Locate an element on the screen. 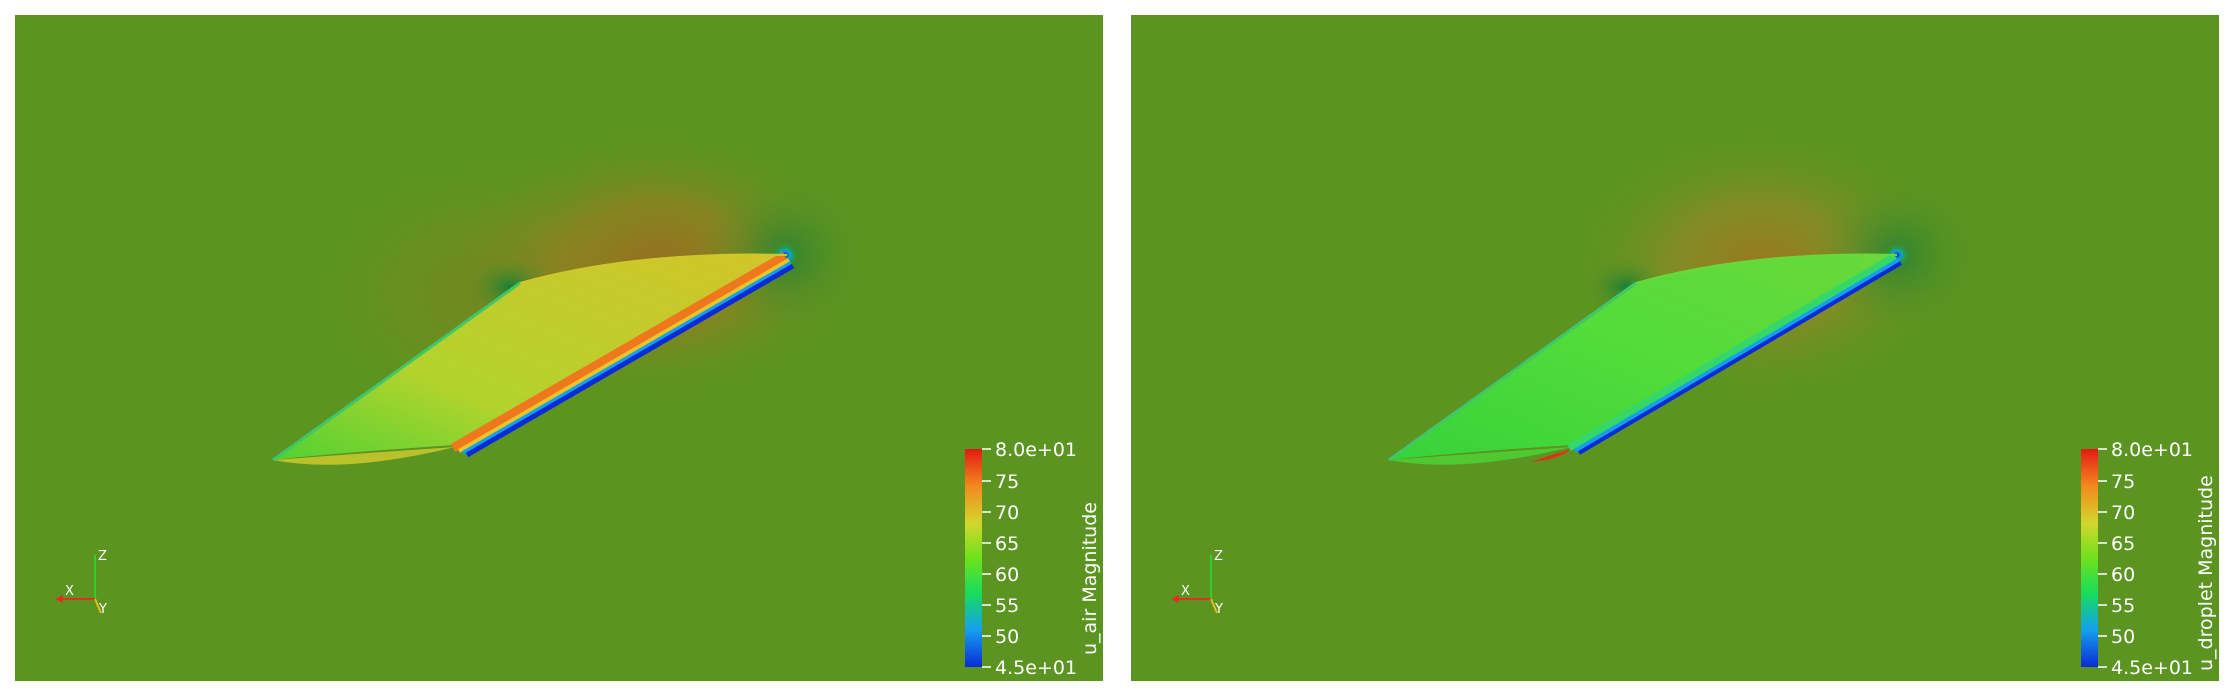 The image size is (2232, 694). colorbar-title: u_droplet Magnitude is located at coordinates (2206, 573).